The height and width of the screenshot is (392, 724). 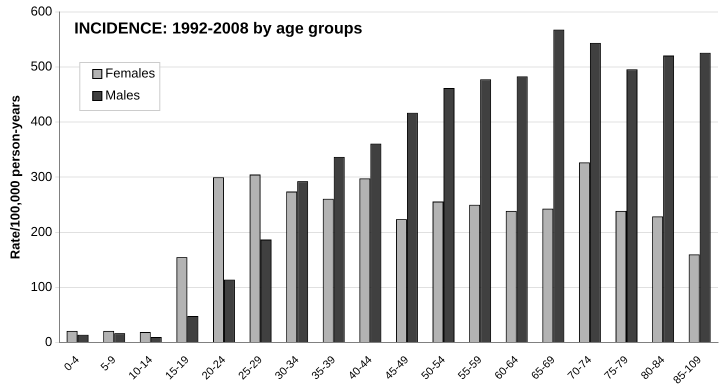 I want to click on y-tick-label: 400, so click(x=41, y=121).